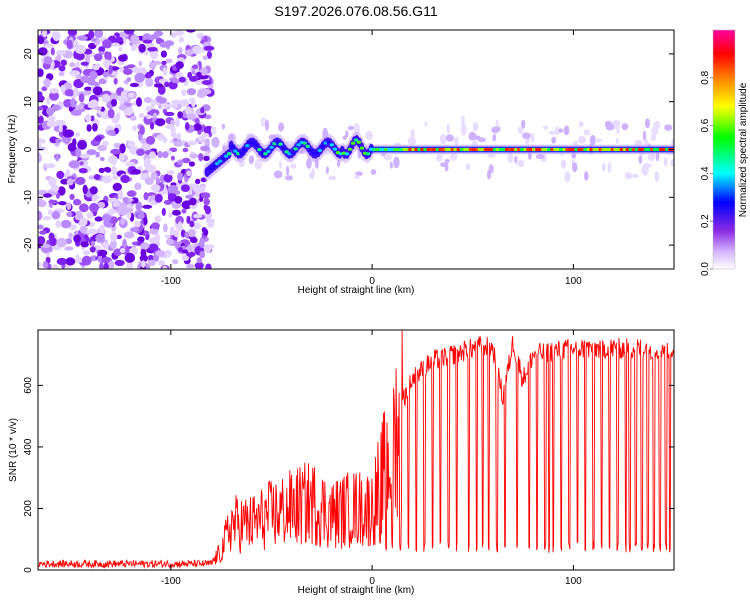  What do you see at coordinates (573, 581) in the screenshot?
I see `x-tick-label: 100` at bounding box center [573, 581].